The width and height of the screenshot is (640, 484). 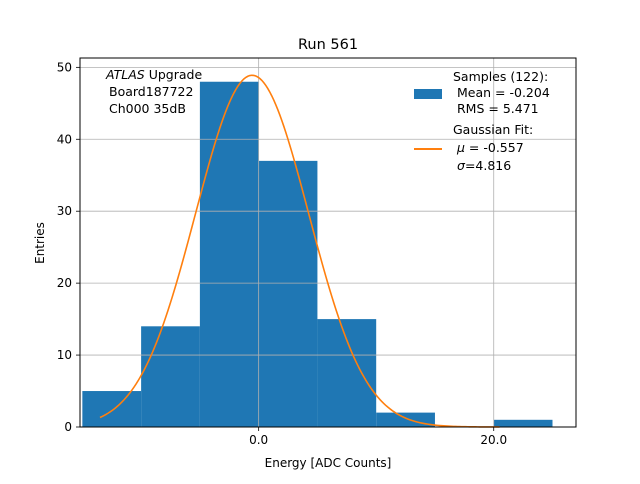 What do you see at coordinates (68, 427) in the screenshot?
I see `y-tick-label: 0` at bounding box center [68, 427].